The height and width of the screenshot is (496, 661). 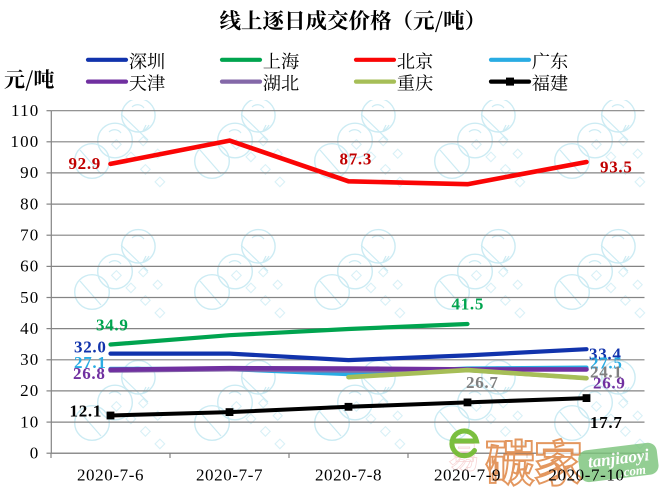 I want to click on svg-text: 50, so click(x=29, y=297).